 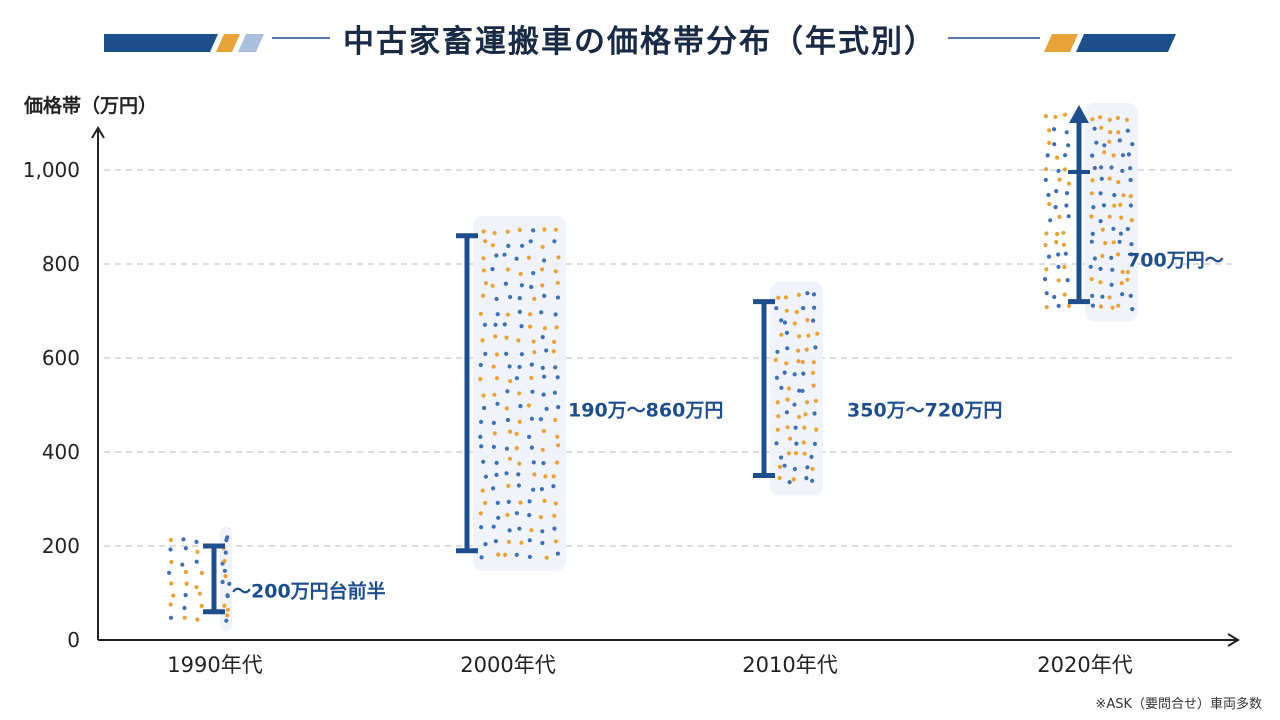 What do you see at coordinates (645, 411) in the screenshot?
I see `range-label: 190万～860万円` at bounding box center [645, 411].